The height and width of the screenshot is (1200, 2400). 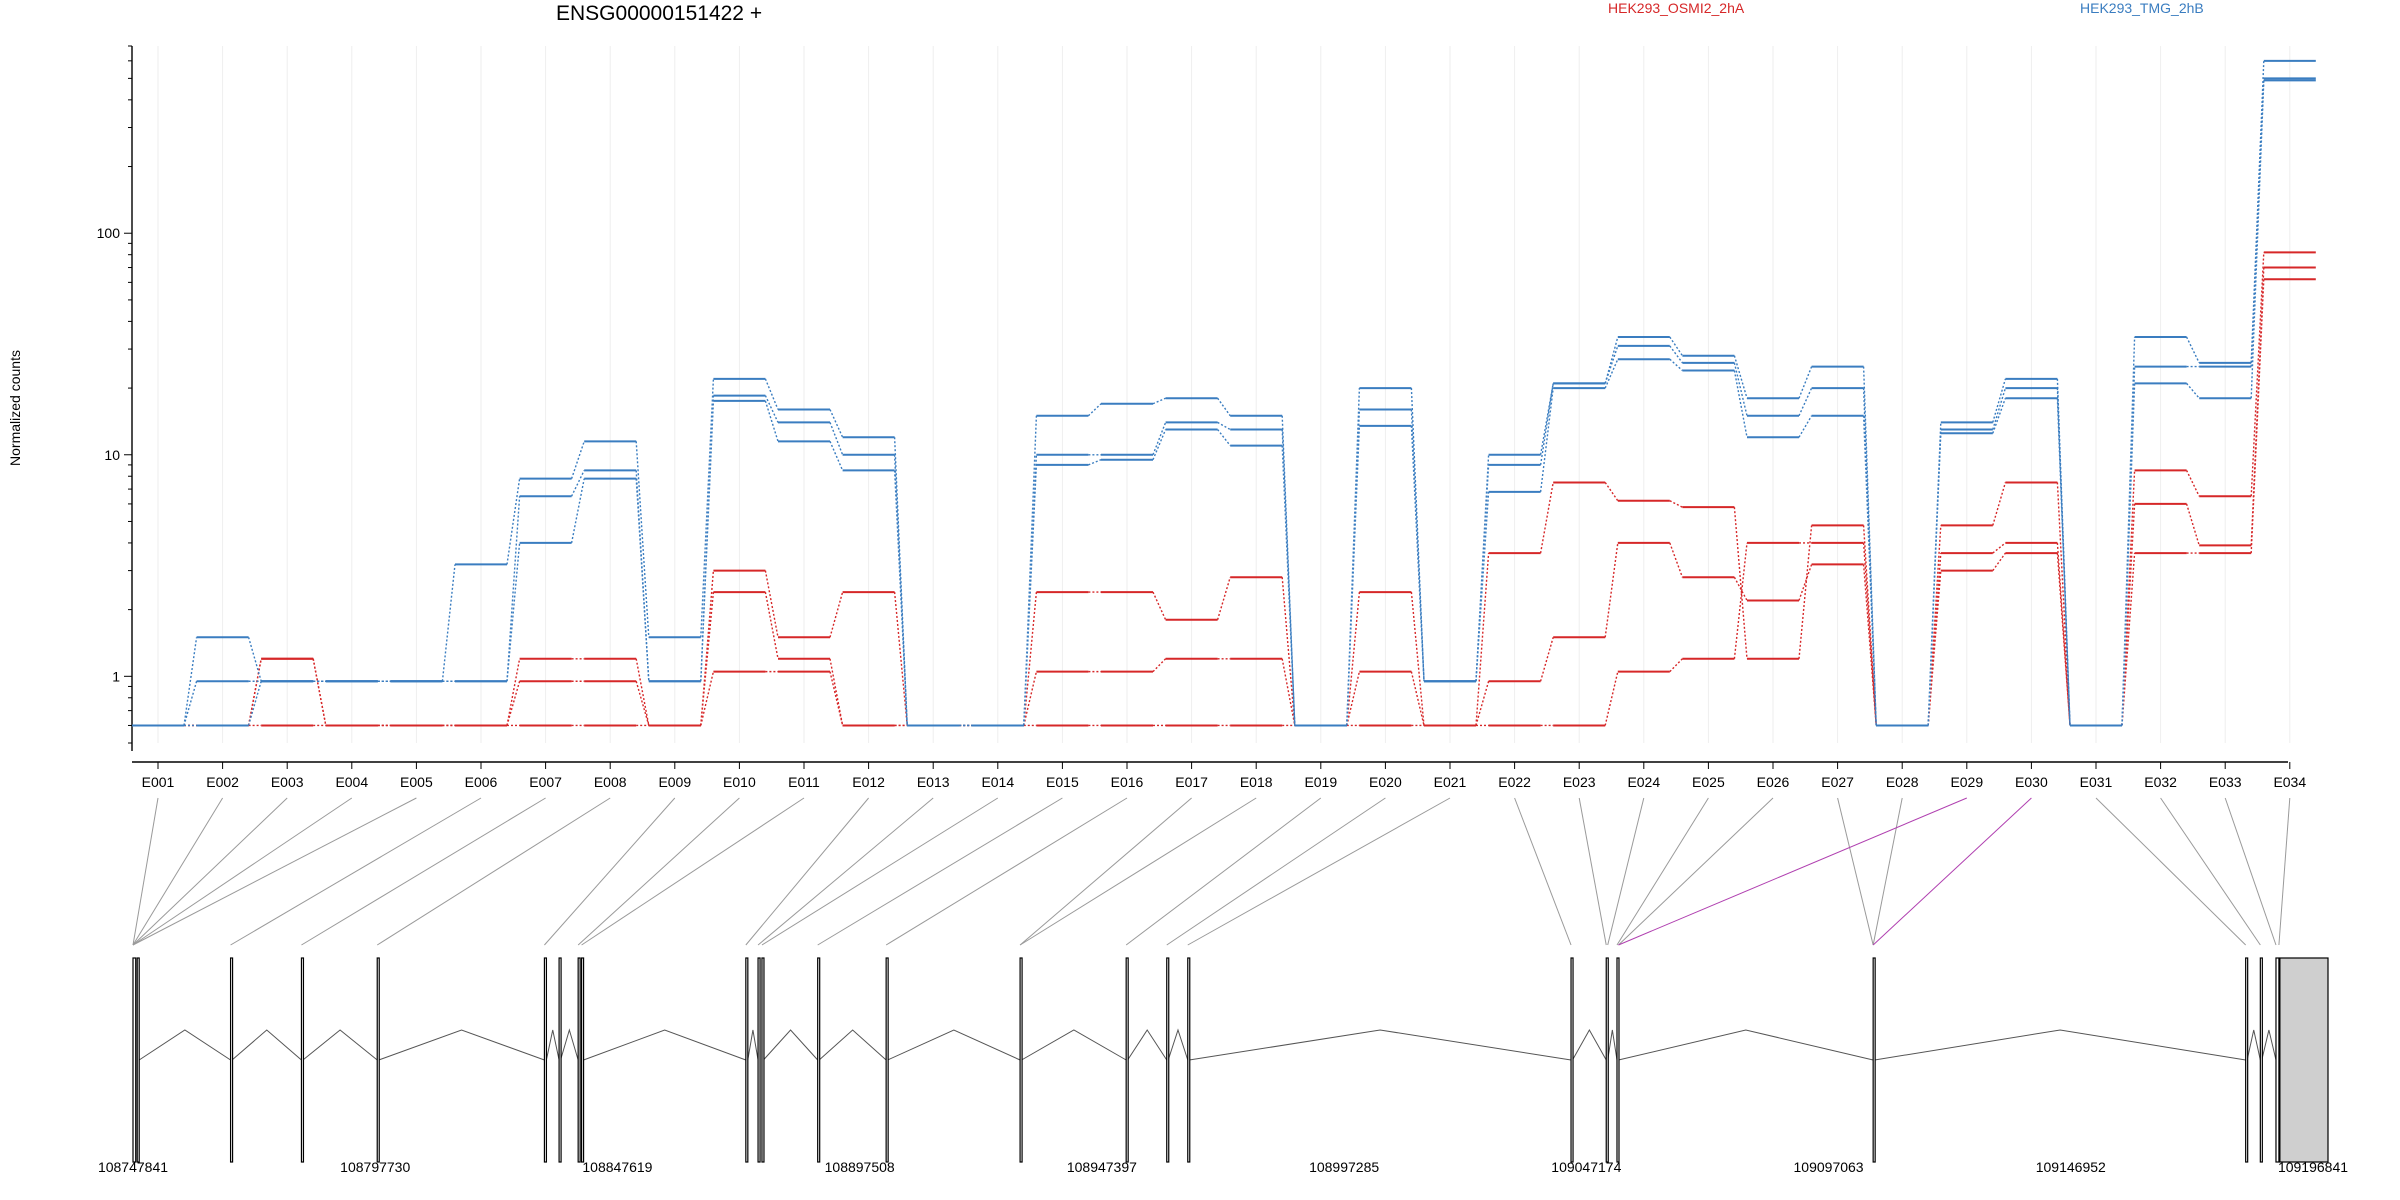 What do you see at coordinates (1514, 782) in the screenshot?
I see `x-tick-label-E022: E022` at bounding box center [1514, 782].